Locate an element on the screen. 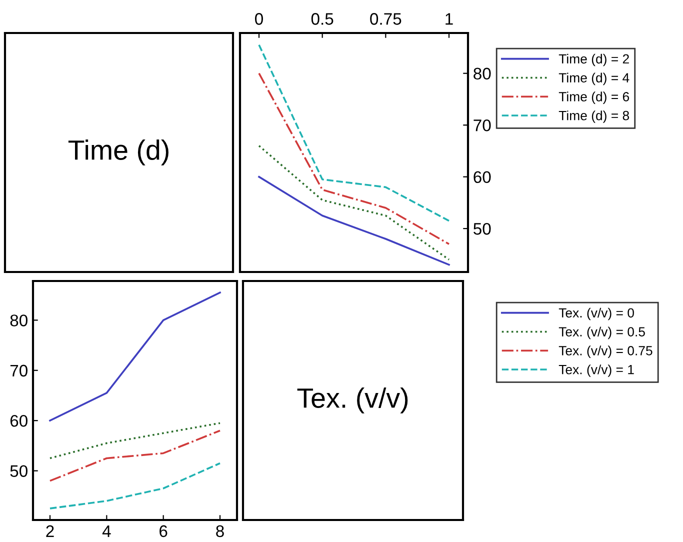  x-tick-label: 0.75 is located at coordinates (386, 19).